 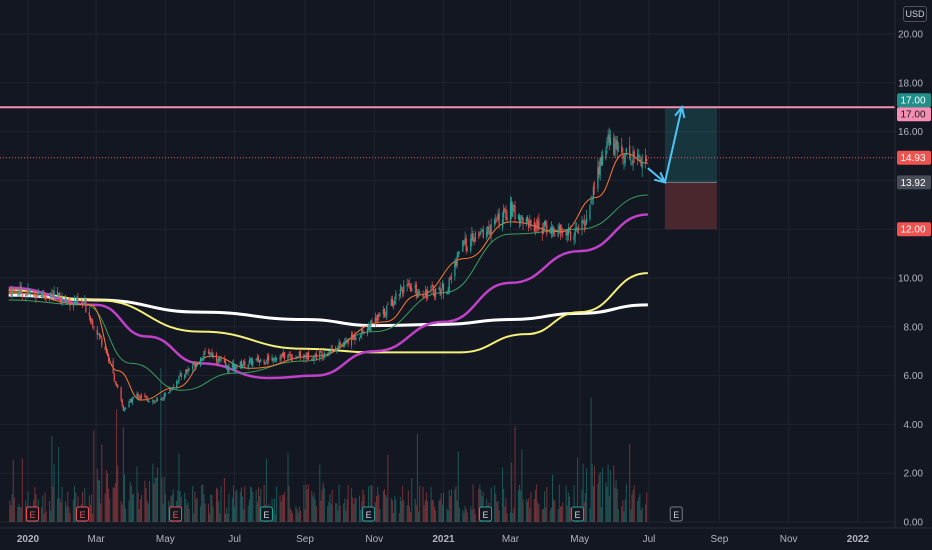 What do you see at coordinates (666, 144) in the screenshot?
I see `projection-arrows` at bounding box center [666, 144].